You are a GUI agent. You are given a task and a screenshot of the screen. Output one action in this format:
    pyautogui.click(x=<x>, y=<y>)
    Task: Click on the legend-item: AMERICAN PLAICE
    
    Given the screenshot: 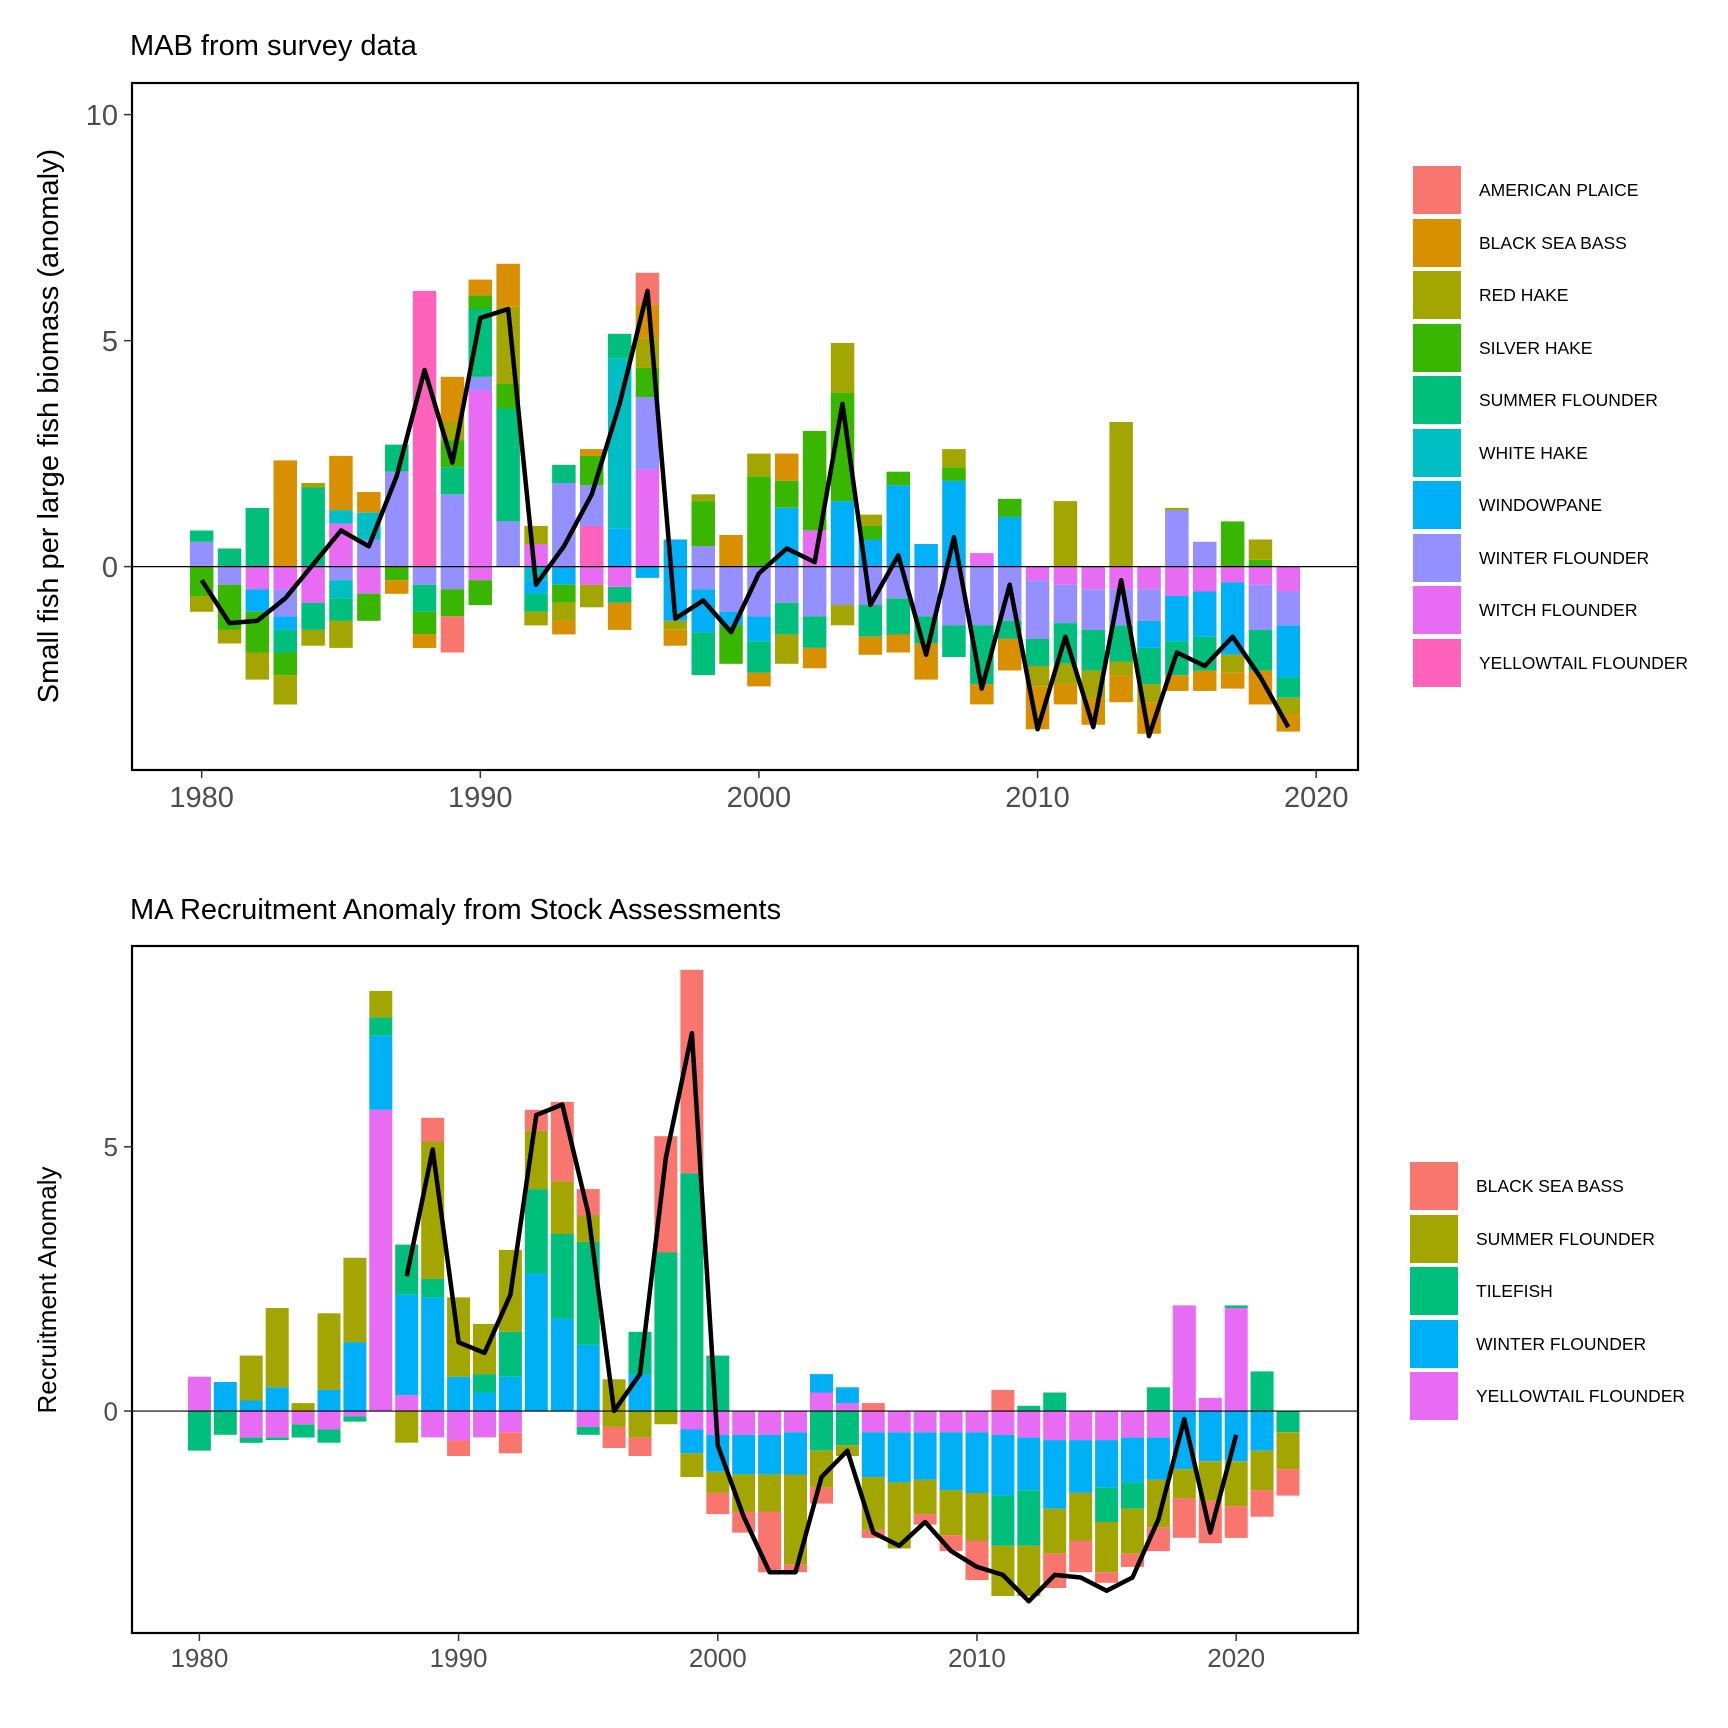 What is the action you would take?
    pyautogui.click(x=1563, y=190)
    